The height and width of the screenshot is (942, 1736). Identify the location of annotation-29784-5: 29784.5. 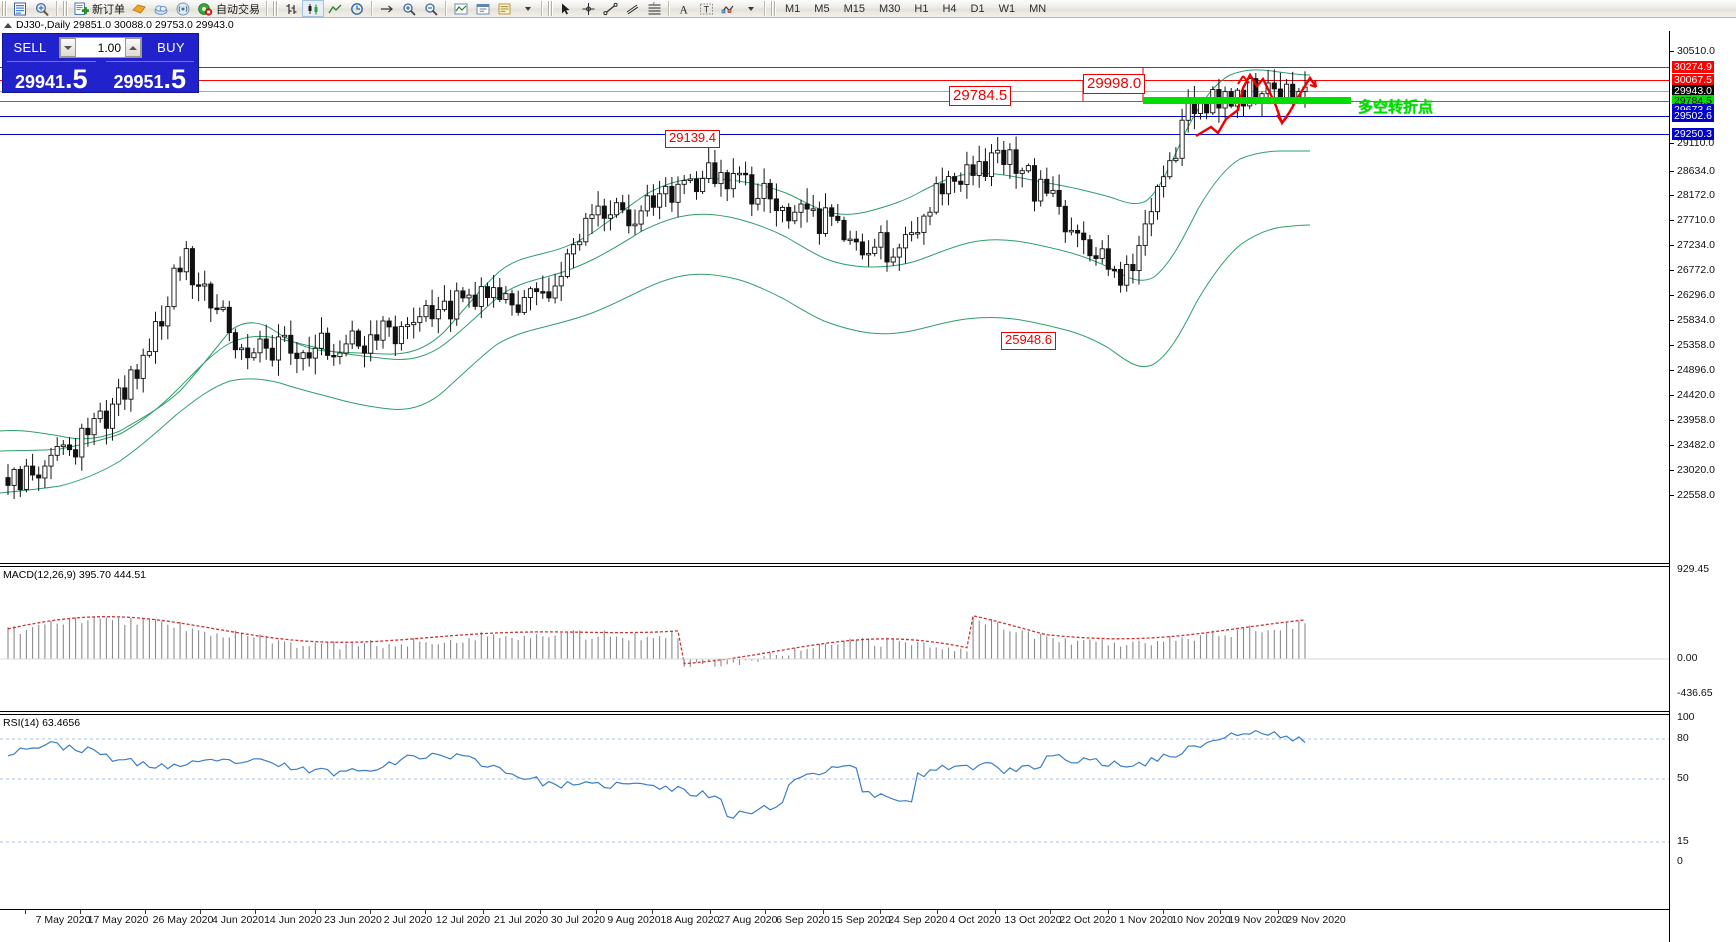
(980, 96).